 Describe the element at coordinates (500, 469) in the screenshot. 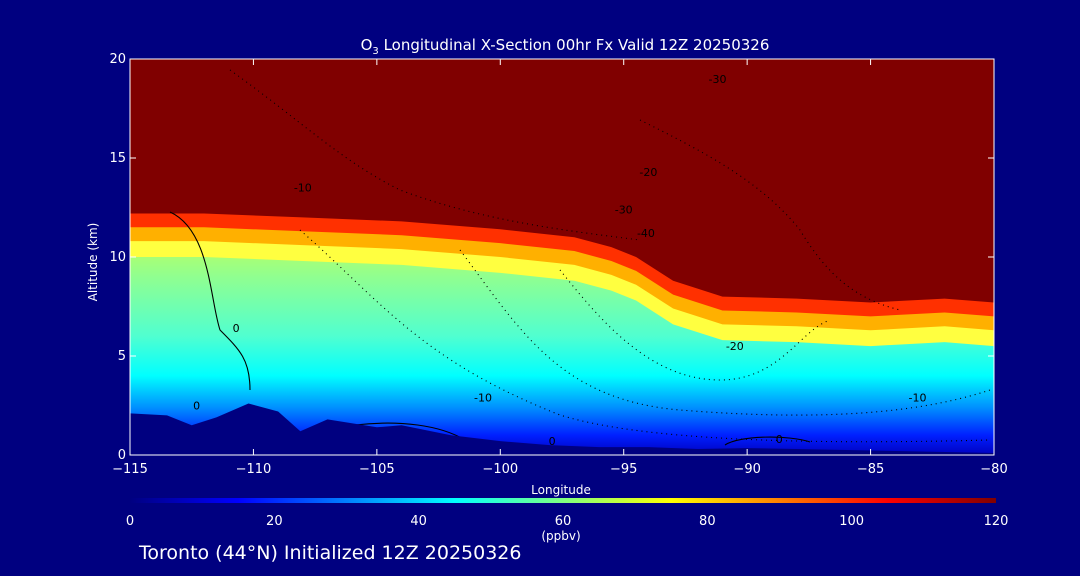

I see `x-tick-label: −100` at that location.